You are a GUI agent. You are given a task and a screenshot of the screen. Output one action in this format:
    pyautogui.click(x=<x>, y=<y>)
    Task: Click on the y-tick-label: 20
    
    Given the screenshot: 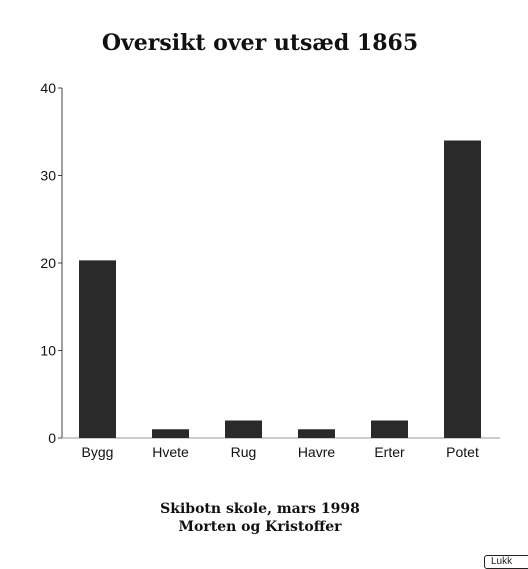 What is the action you would take?
    pyautogui.click(x=48, y=263)
    